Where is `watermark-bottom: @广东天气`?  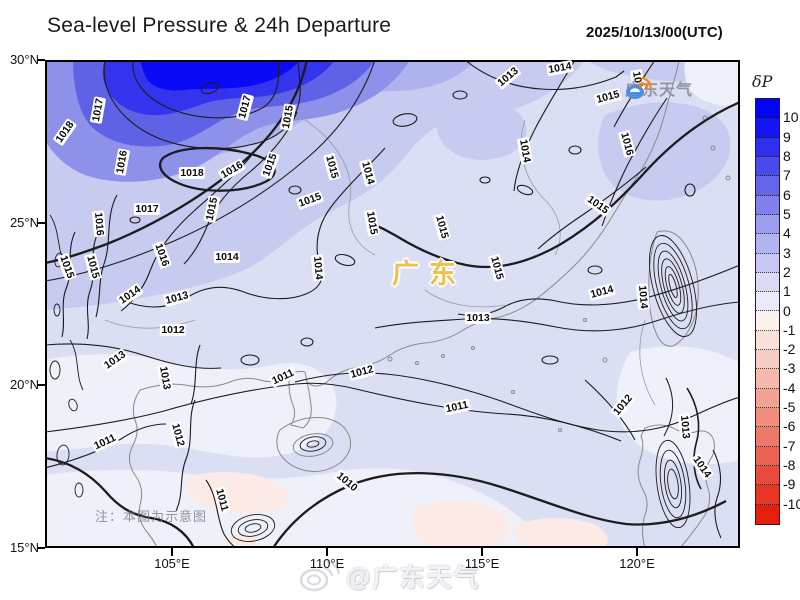
watermark-bottom: @广东天气 is located at coordinates (389, 576).